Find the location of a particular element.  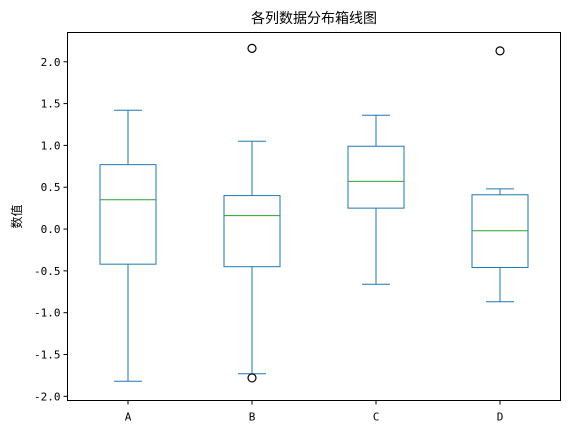

box-A is located at coordinates (128, 245).